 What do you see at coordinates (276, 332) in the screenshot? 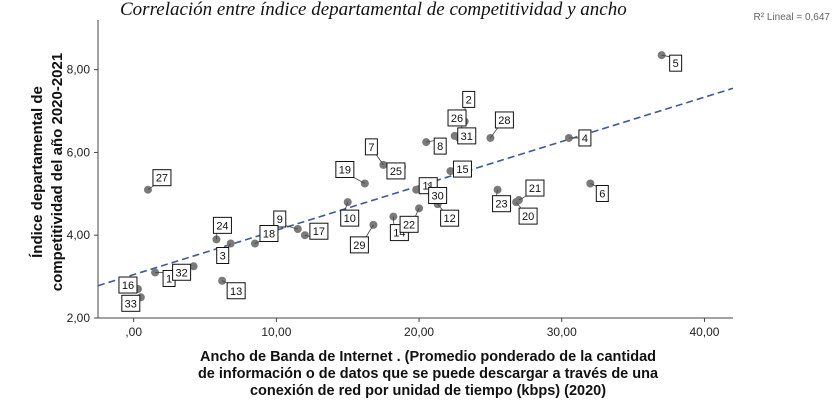
I see `x-tick-label: 10,00` at bounding box center [276, 332].